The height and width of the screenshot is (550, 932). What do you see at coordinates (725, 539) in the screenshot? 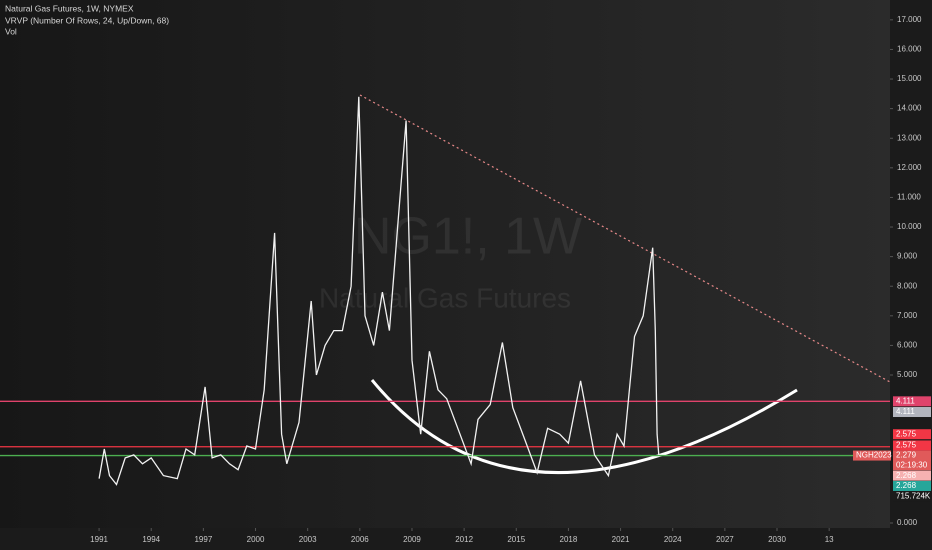
I see `x-tick-label: 2027` at bounding box center [725, 539].